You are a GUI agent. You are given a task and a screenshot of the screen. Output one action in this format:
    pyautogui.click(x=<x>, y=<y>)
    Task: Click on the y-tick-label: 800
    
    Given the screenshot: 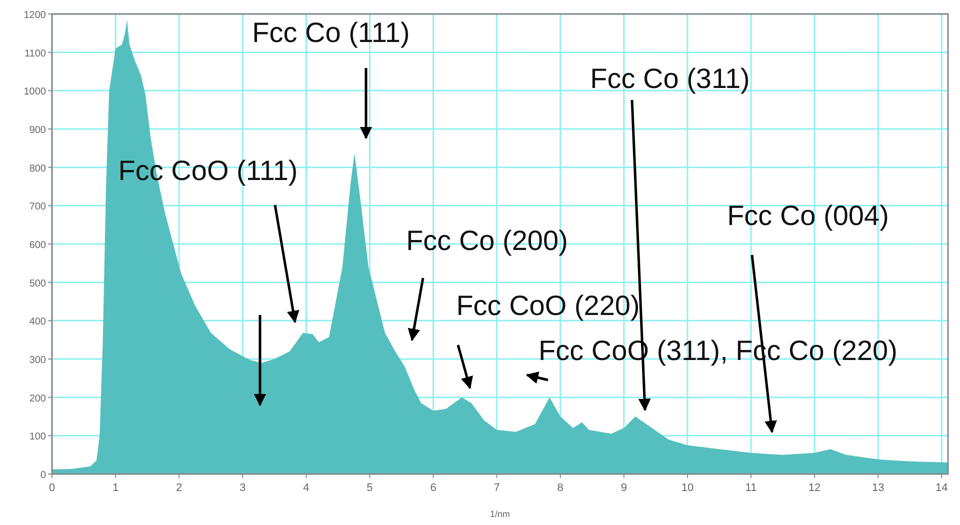 What is the action you would take?
    pyautogui.click(x=37, y=168)
    